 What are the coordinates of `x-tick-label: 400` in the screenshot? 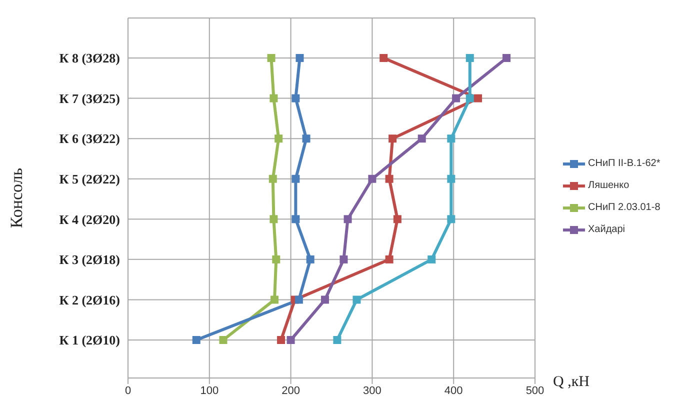 It's located at (453, 390).